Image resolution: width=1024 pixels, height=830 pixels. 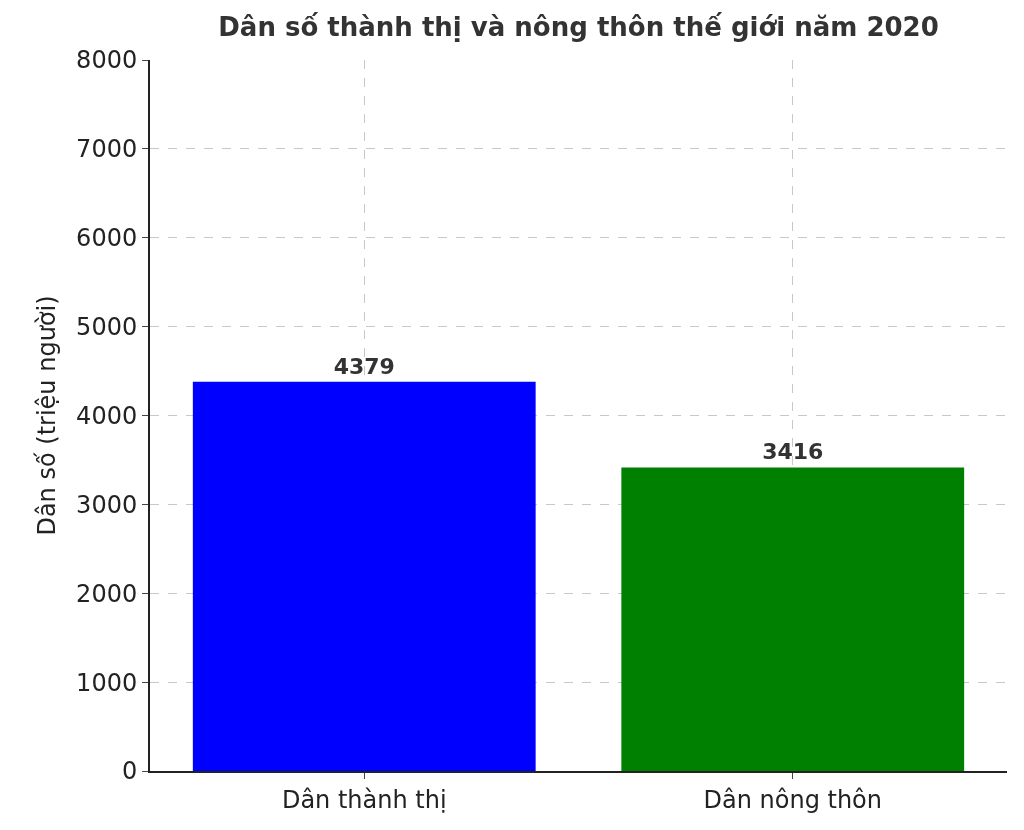 What do you see at coordinates (107, 504) in the screenshot?
I see `y-tick-label: 3000` at bounding box center [107, 504].